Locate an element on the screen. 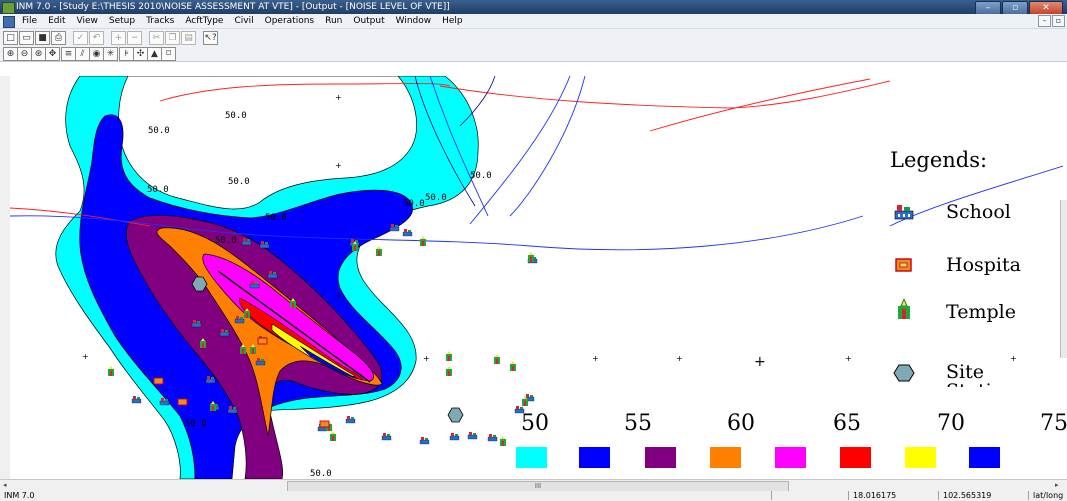 The width and height of the screenshot is (1067, 501). document-icon is located at coordinates (9, 22).